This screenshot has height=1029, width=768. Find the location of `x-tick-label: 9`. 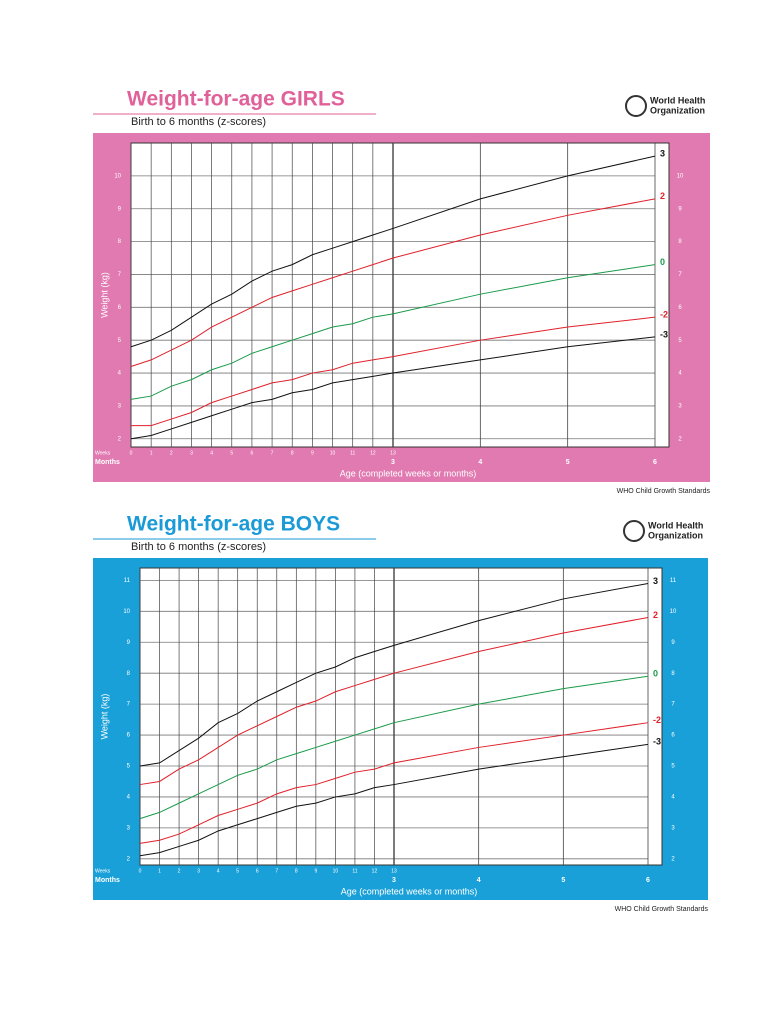

x-tick-label: 9 is located at coordinates (312, 453).